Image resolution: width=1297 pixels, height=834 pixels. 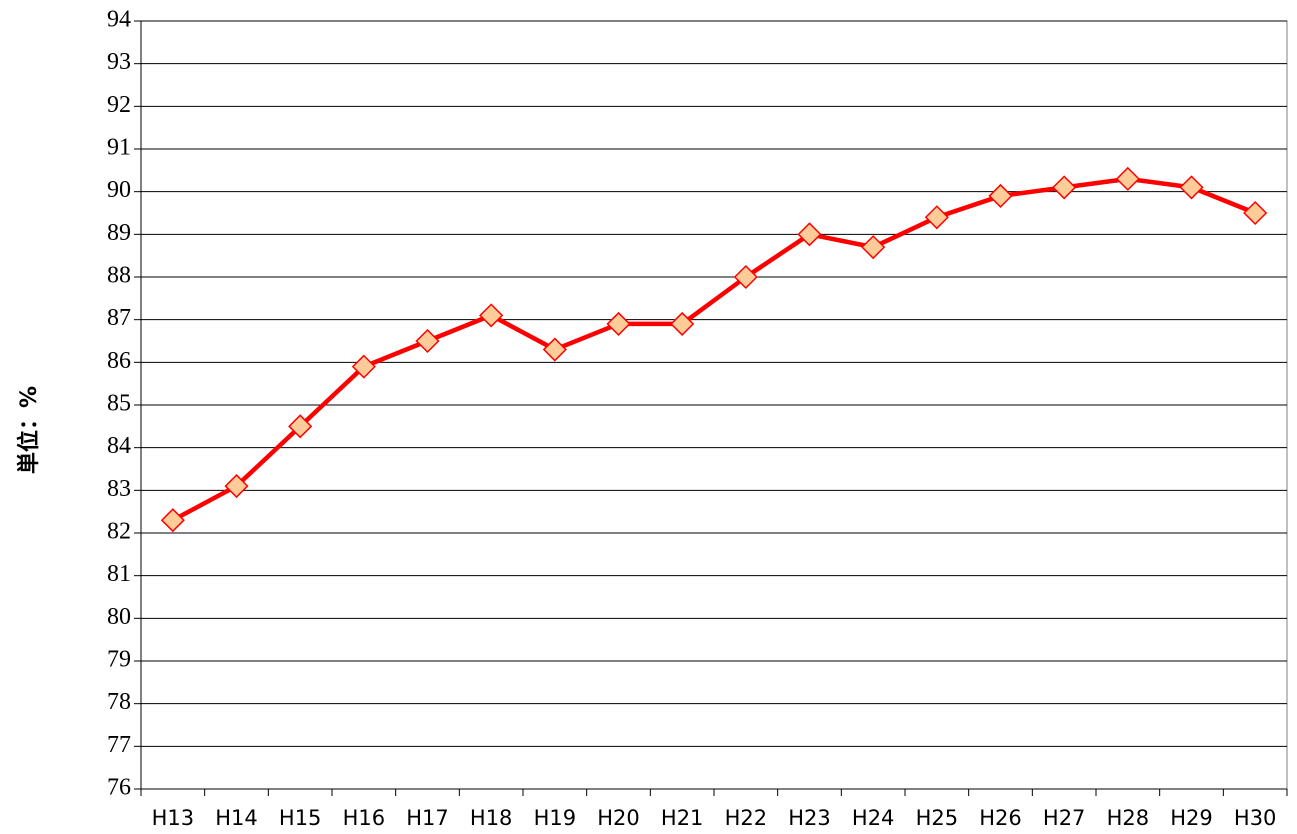 I want to click on x-tick-label: H14, so click(x=236, y=818).